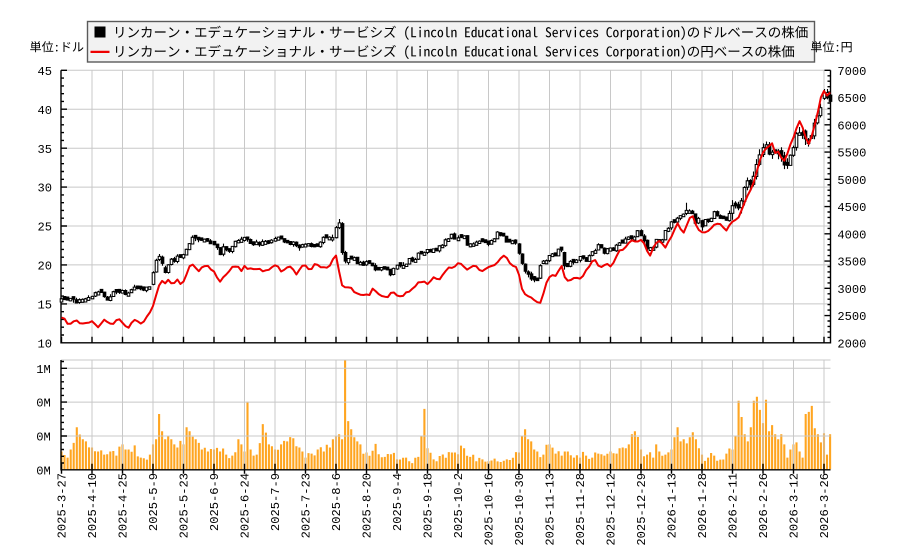 The height and width of the screenshot is (550, 900). What do you see at coordinates (703, 505) in the screenshot?
I see `svg-text: 2026-1-28` at bounding box center [703, 505].